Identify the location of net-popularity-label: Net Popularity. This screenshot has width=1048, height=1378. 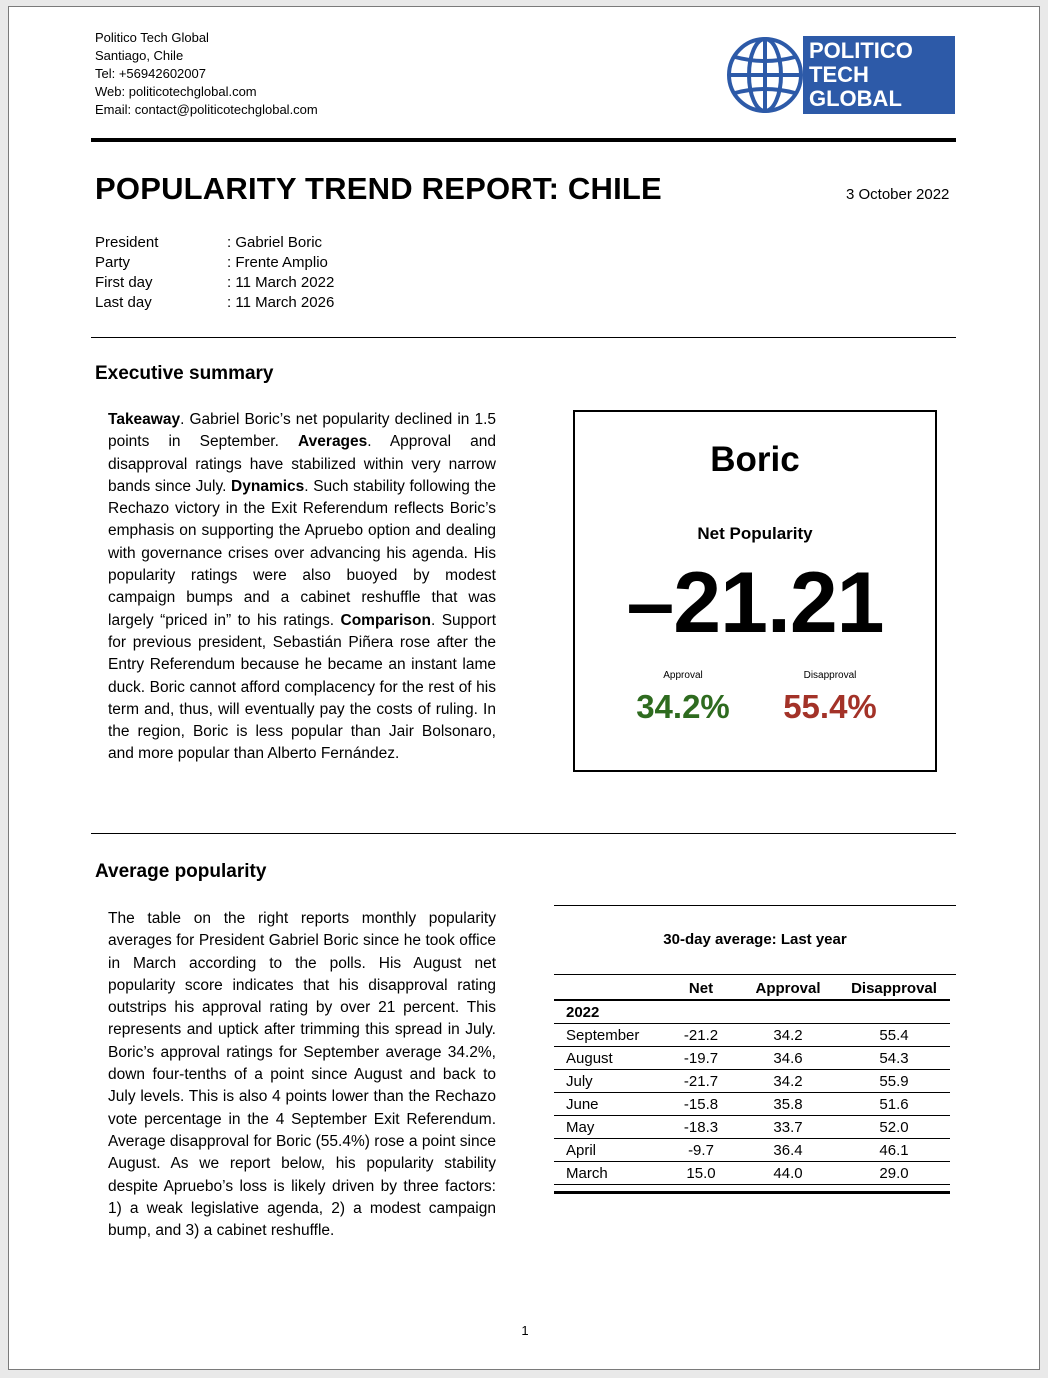
(755, 533).